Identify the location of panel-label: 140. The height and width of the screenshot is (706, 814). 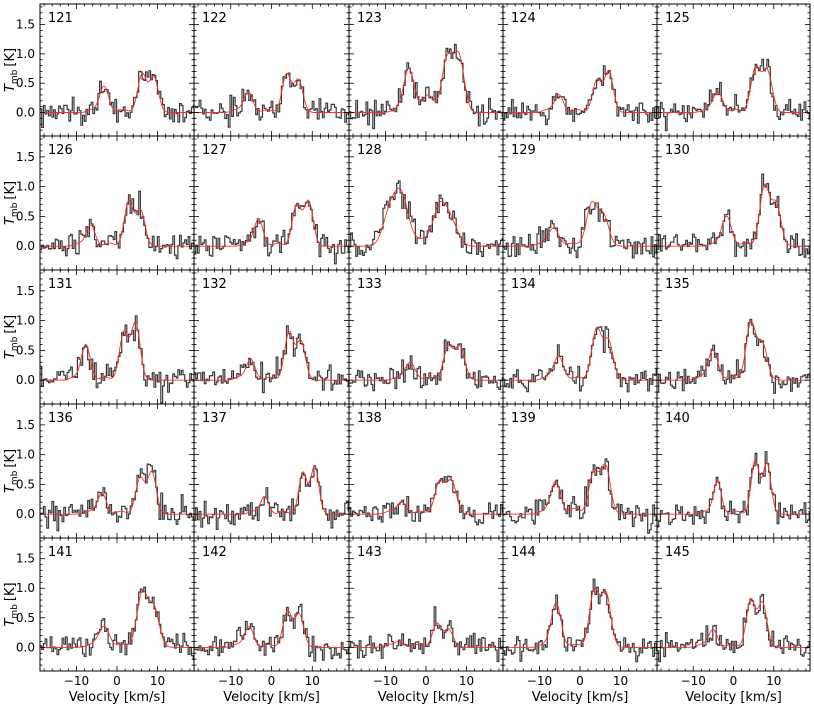
(677, 418).